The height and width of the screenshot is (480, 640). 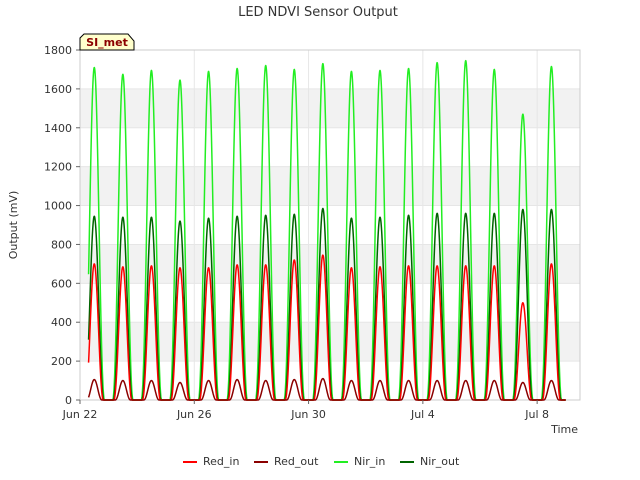 What do you see at coordinates (58, 89) in the screenshot?
I see `y-tick-label: 1600` at bounding box center [58, 89].